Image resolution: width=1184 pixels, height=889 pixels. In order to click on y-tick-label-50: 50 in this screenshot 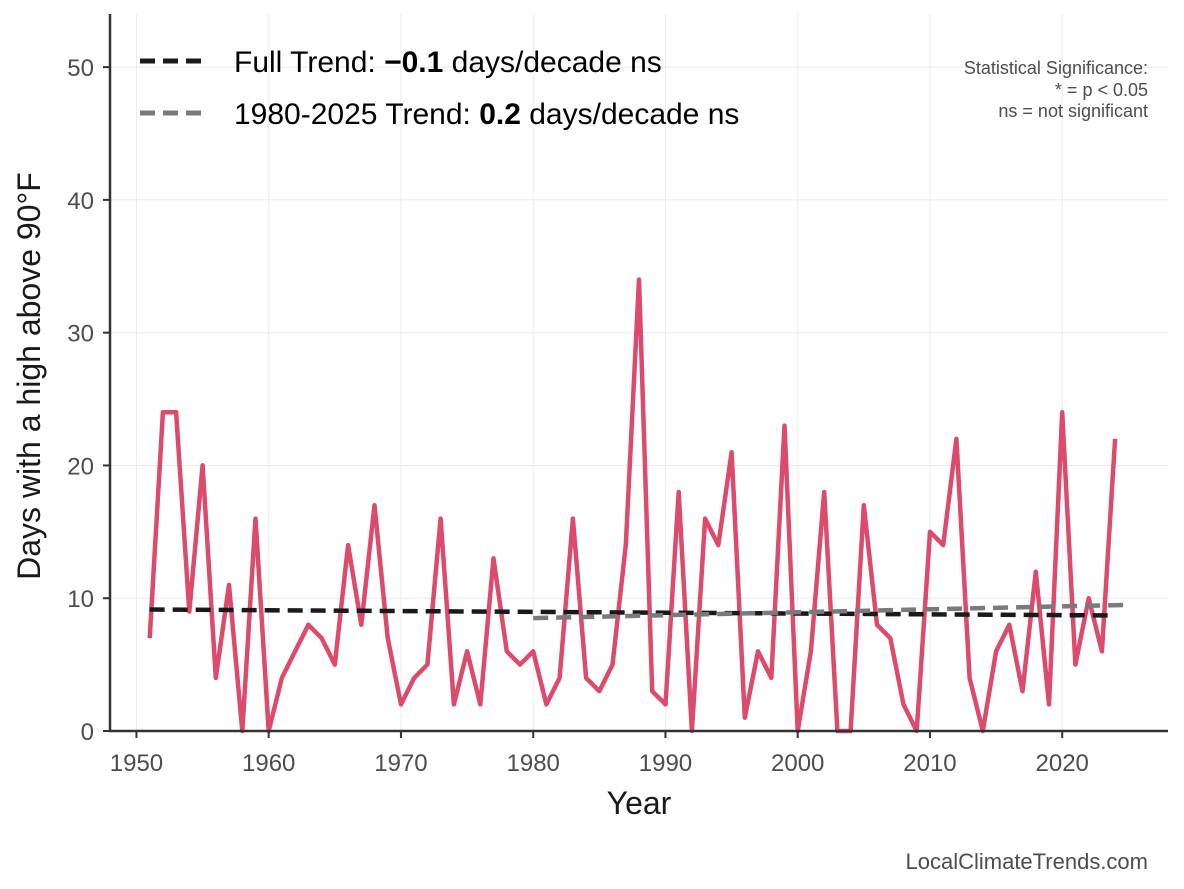, I will do `click(80, 68)`.